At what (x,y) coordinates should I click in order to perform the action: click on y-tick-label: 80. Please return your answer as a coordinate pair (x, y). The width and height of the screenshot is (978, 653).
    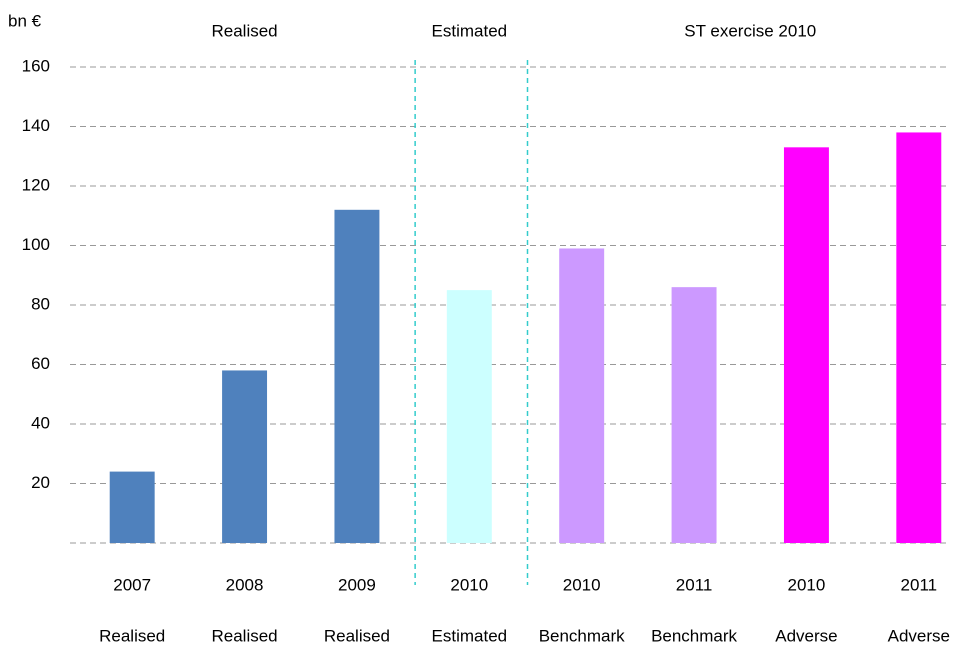
    Looking at the image, I should click on (40, 303).